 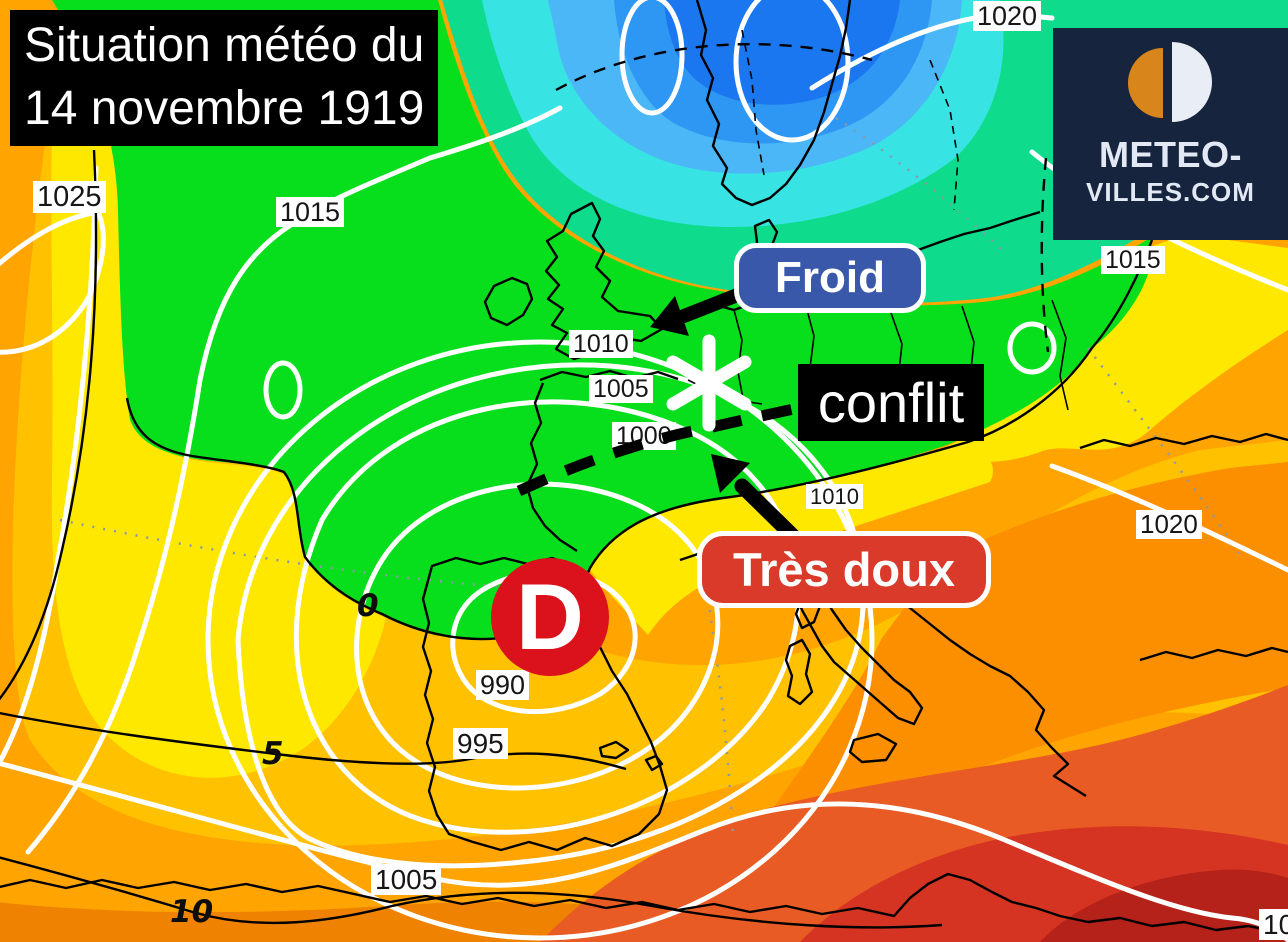 What do you see at coordinates (368, 606) in the screenshot?
I see `temperature-contour-label: 0` at bounding box center [368, 606].